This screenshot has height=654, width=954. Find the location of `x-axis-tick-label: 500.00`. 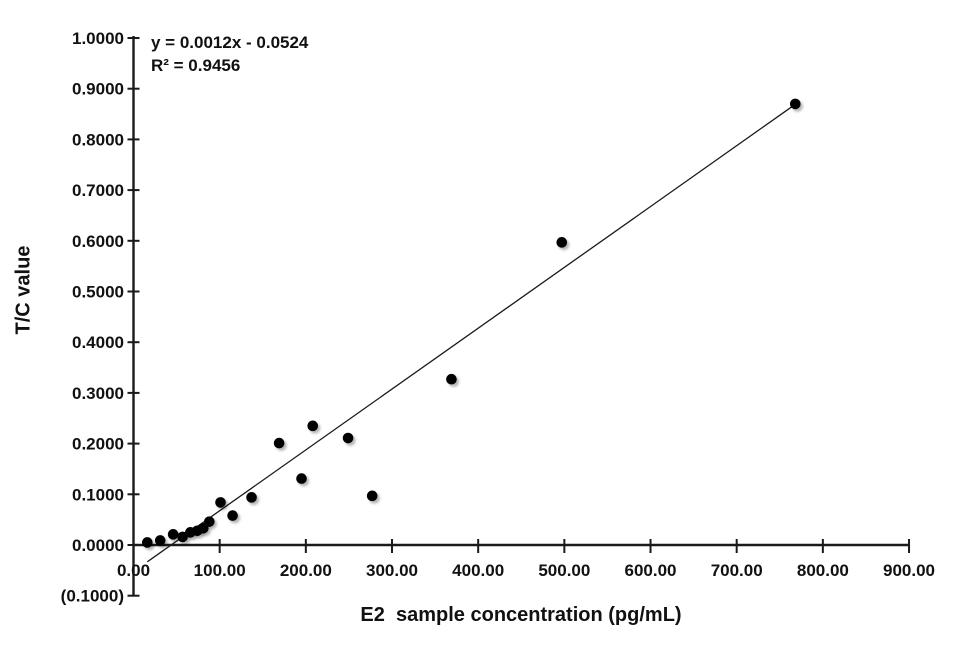

x-axis-tick-label: 500.00 is located at coordinates (564, 570).